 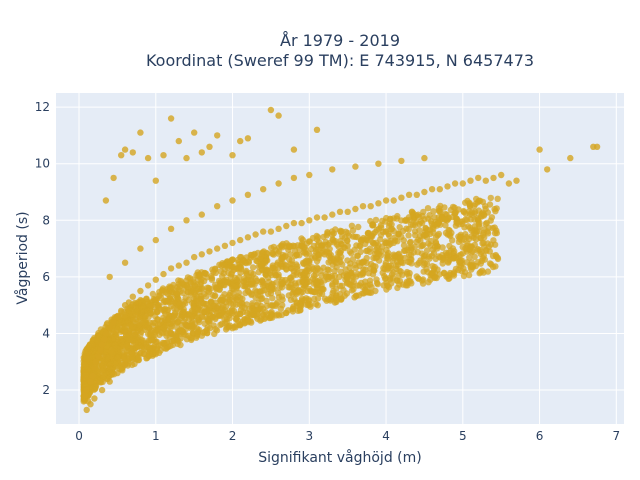 I want to click on x-tick-label: 0, so click(x=79, y=436).